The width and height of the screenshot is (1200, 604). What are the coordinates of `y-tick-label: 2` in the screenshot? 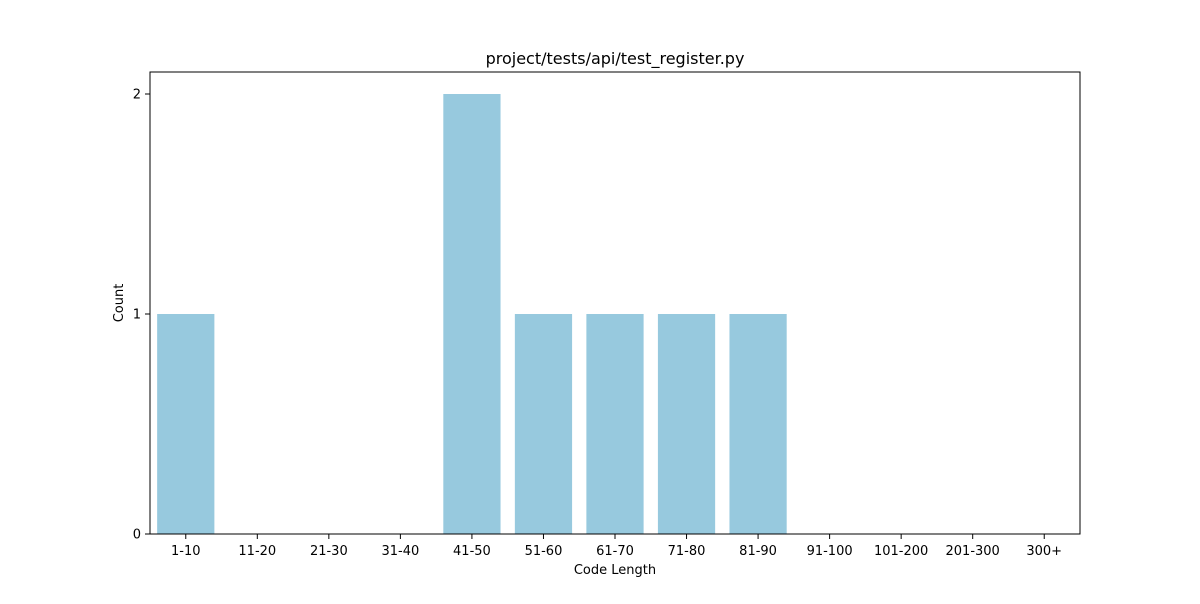 It's located at (137, 95).